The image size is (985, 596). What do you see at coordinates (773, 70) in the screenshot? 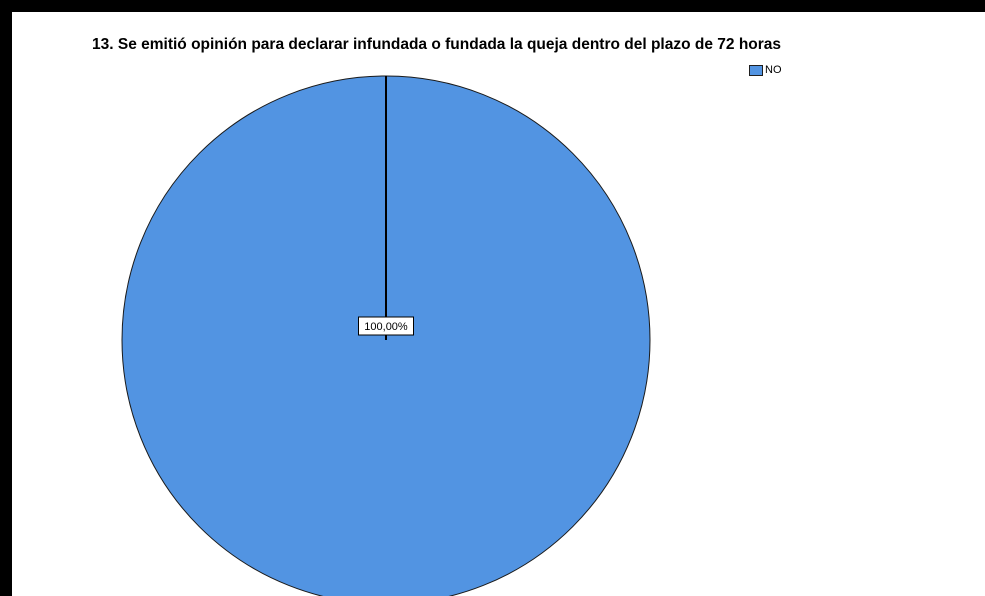
I see `legend-label-no: NO` at bounding box center [773, 70].